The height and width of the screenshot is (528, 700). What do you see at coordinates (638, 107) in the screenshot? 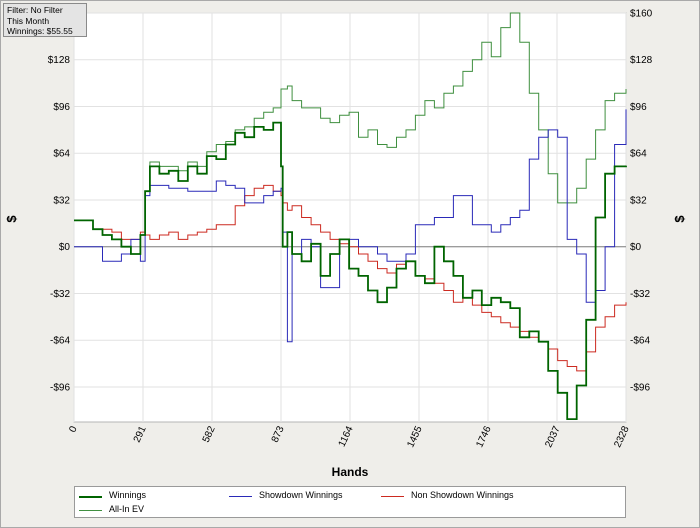
I see `y-tick-label-right: $96` at bounding box center [638, 107].